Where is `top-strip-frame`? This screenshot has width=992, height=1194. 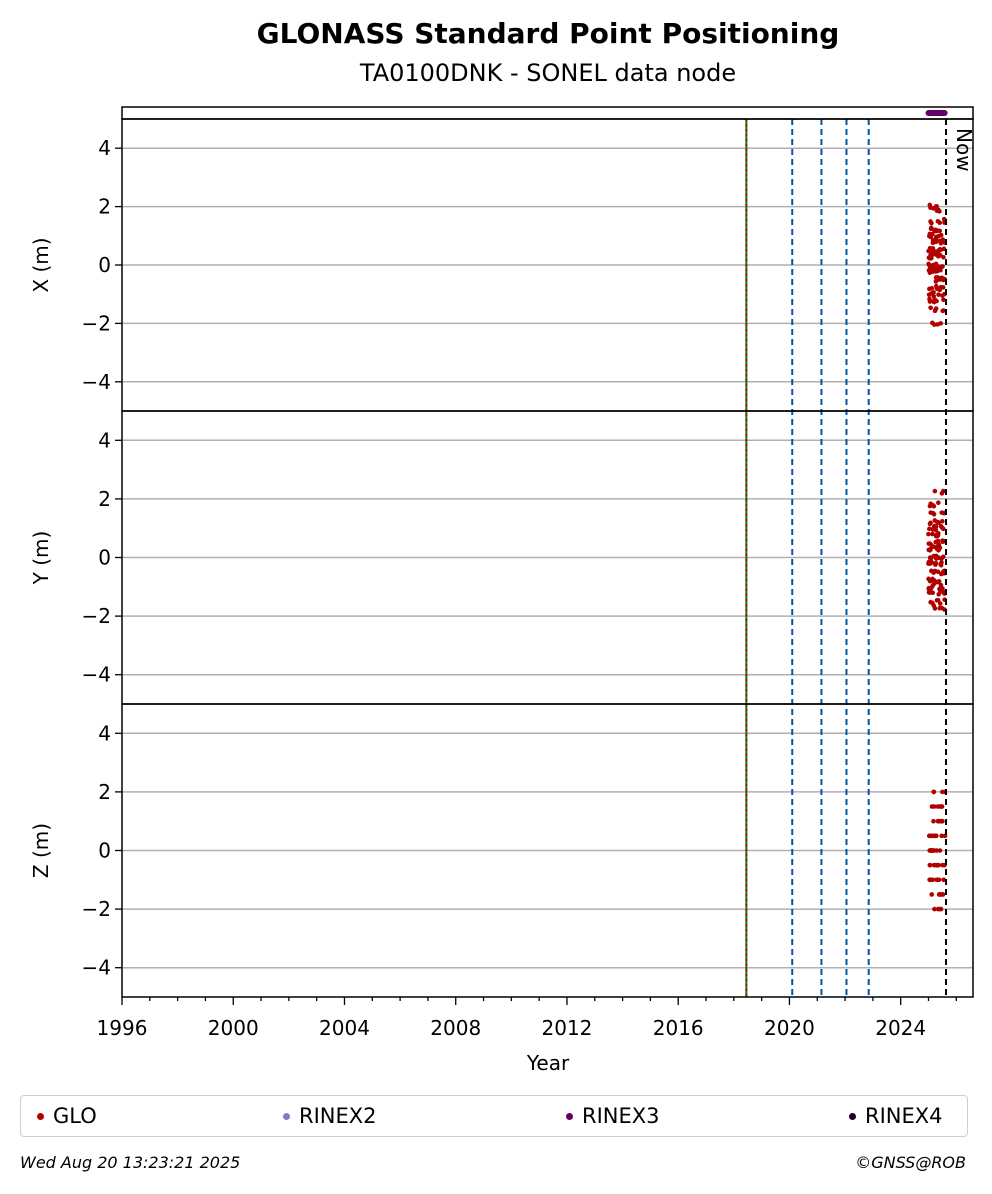
top-strip-frame is located at coordinates (547, 113).